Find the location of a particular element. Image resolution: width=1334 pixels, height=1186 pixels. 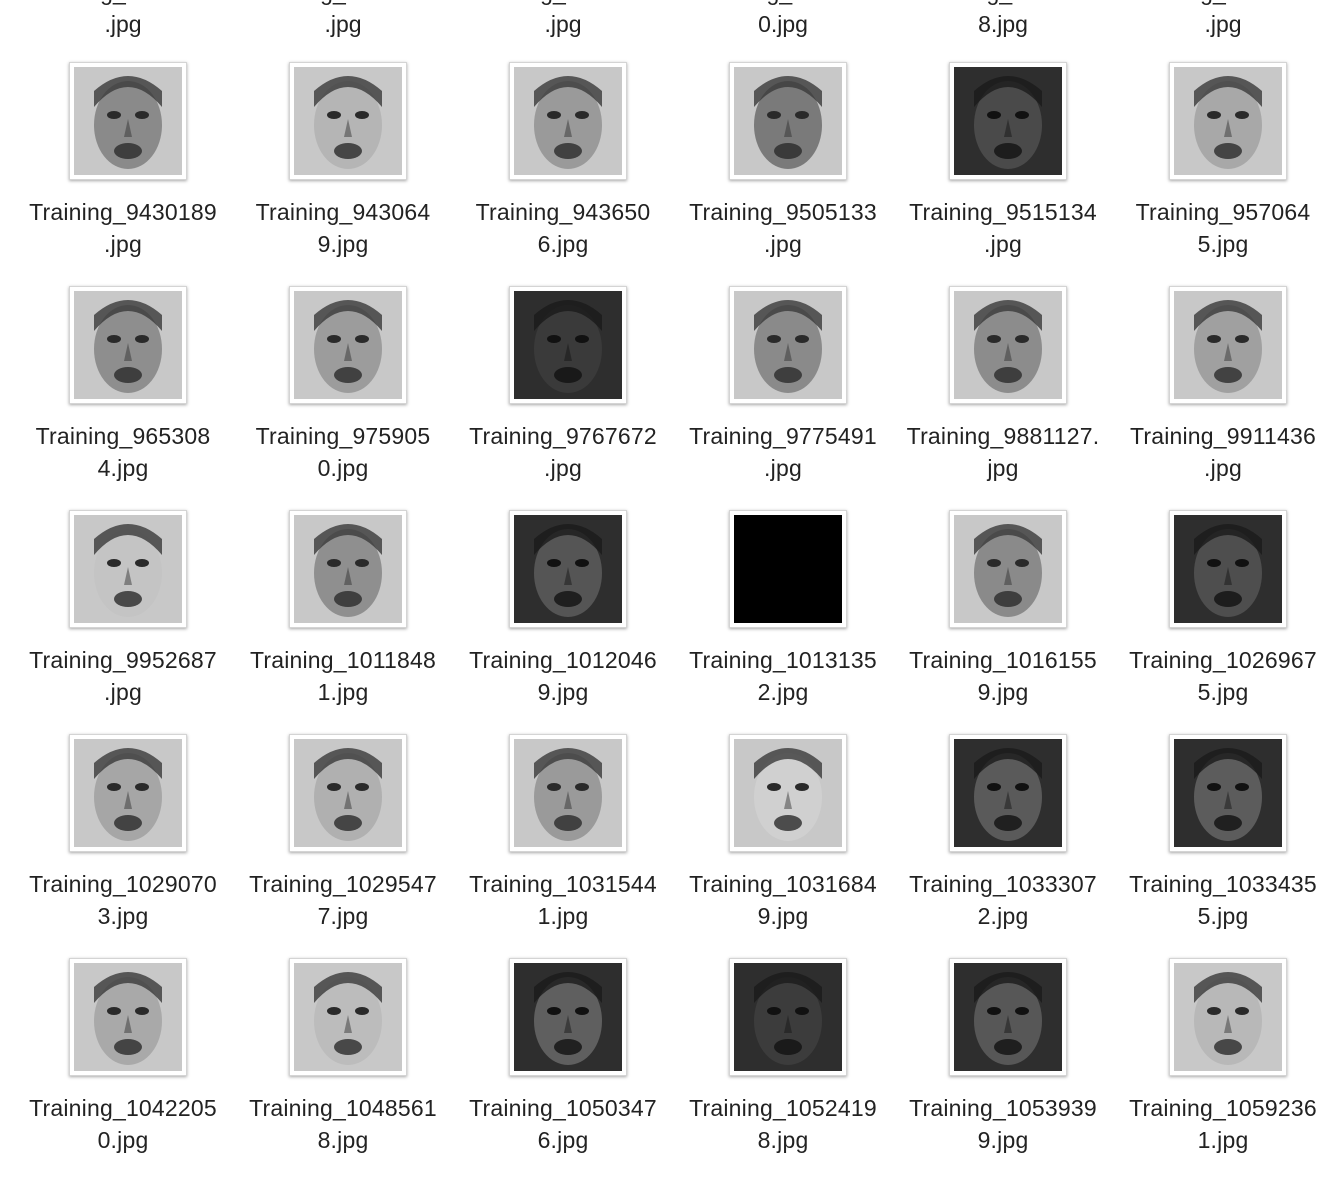

file-name: Training_9430189 .jpg is located at coordinates (123, 228).